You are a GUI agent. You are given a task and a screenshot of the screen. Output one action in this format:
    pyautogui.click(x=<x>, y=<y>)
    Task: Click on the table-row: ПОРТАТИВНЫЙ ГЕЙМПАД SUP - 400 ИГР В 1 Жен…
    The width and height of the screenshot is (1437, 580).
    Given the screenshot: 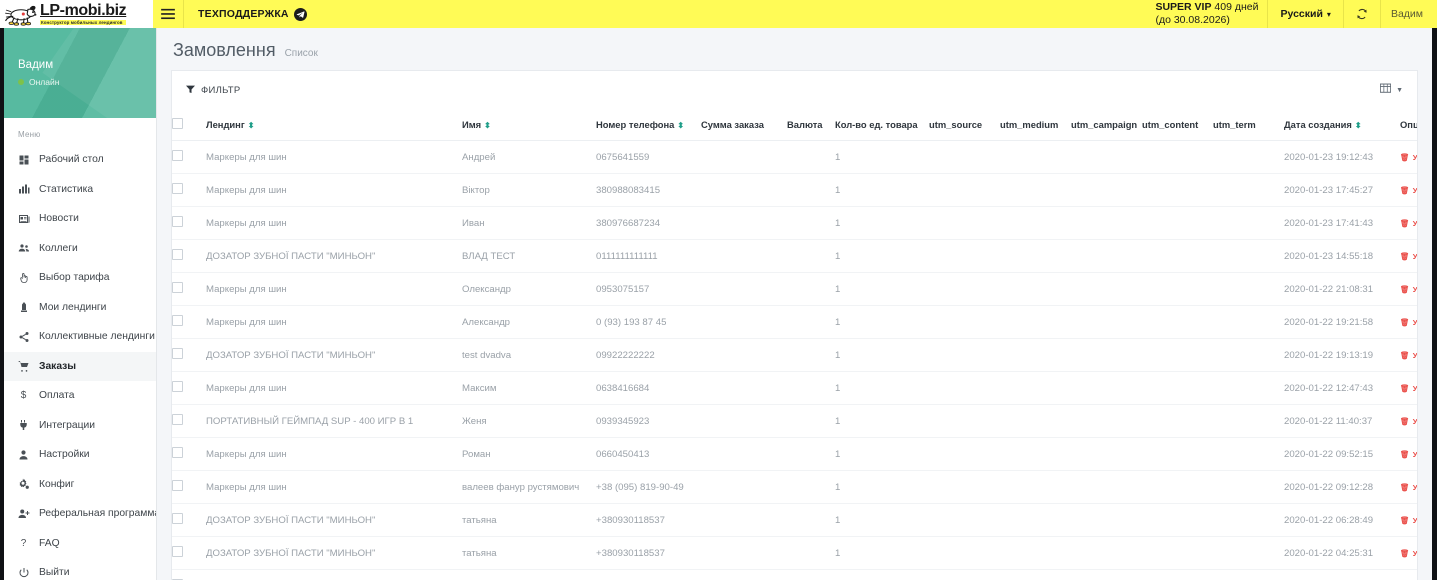 What is the action you would take?
    pyautogui.click(x=794, y=421)
    